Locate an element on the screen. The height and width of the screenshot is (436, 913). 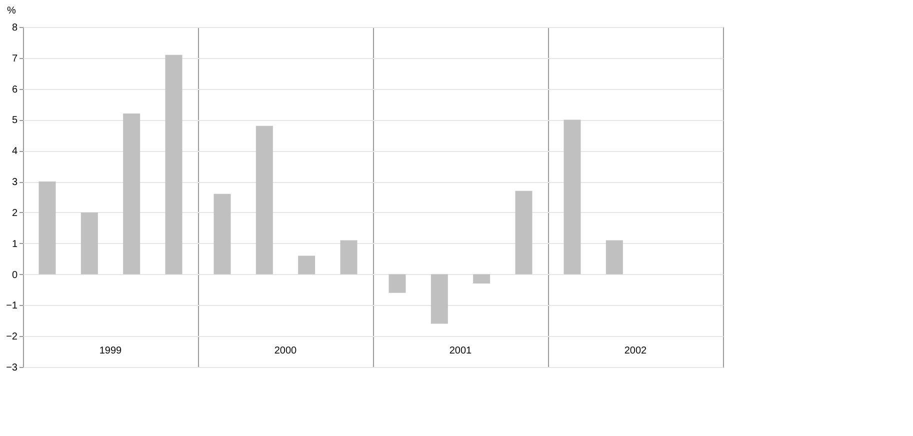
y-tick-label: −2 is located at coordinates (12, 337).